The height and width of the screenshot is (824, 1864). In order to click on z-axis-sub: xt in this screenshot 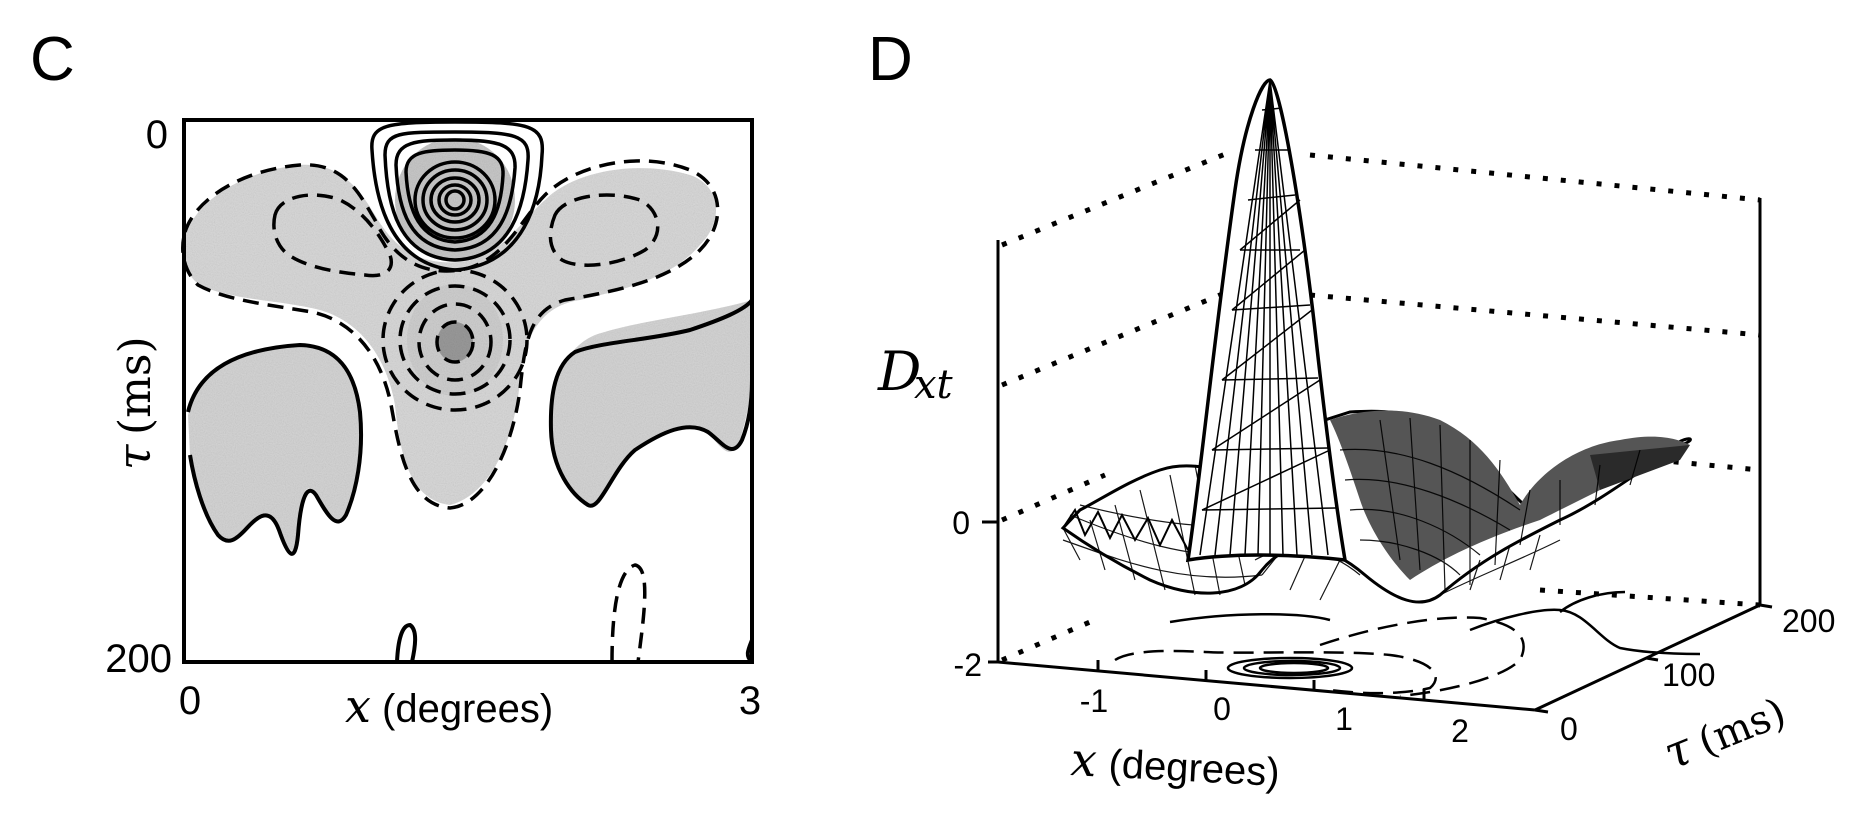, I will do `click(934, 385)`.